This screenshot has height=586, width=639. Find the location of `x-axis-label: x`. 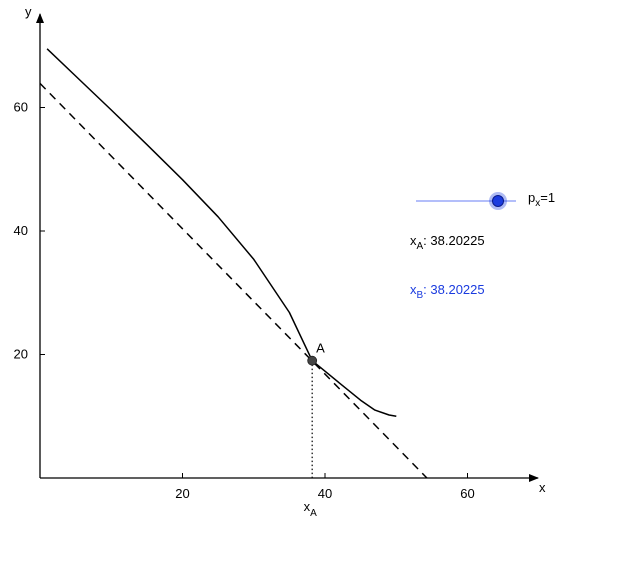

x-axis-label: x is located at coordinates (542, 487).